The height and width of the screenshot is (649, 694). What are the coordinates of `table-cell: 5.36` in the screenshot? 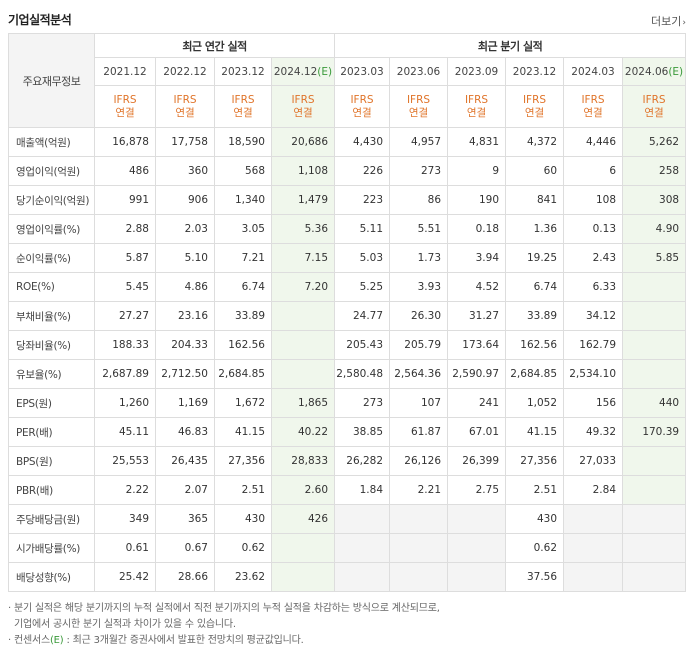 It's located at (303, 229).